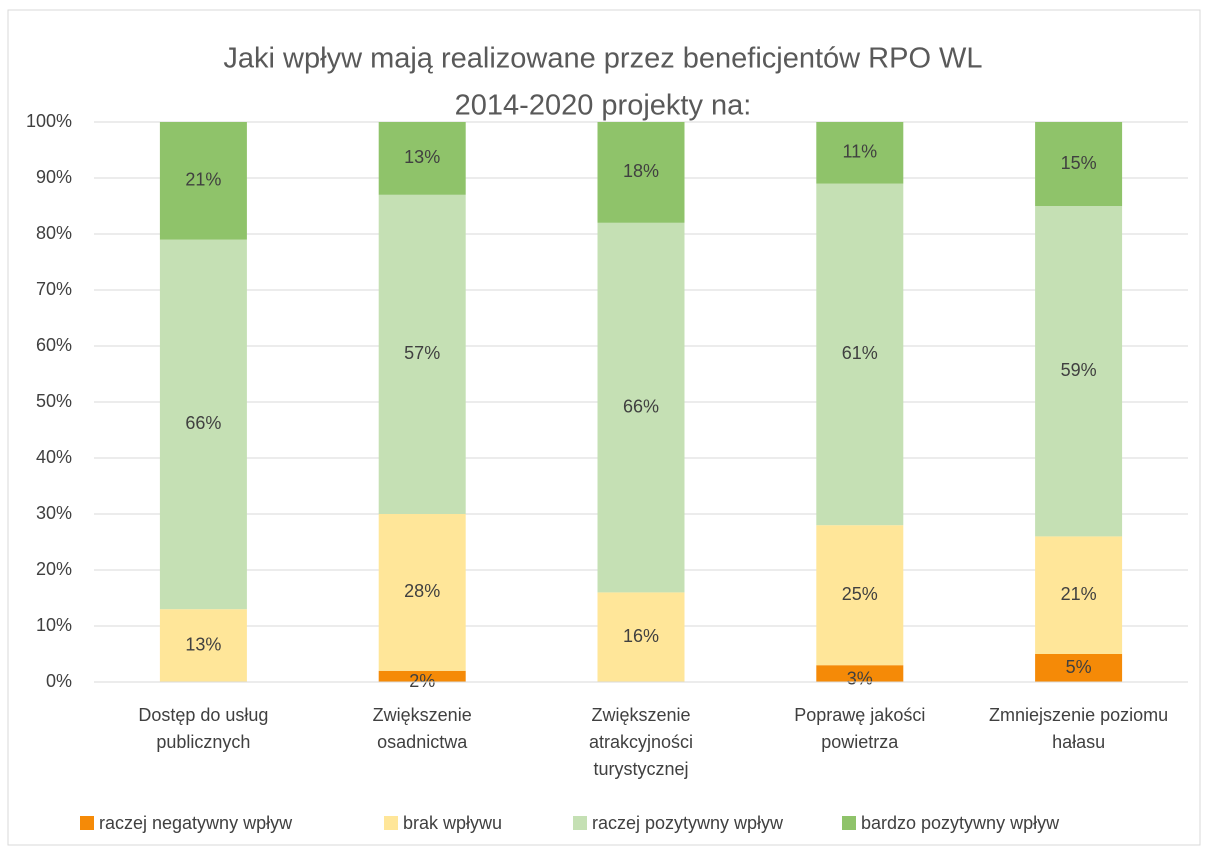 This screenshot has width=1209, height=855. Describe the element at coordinates (54, 457) in the screenshot. I see `y-tick-label: 40%` at that location.